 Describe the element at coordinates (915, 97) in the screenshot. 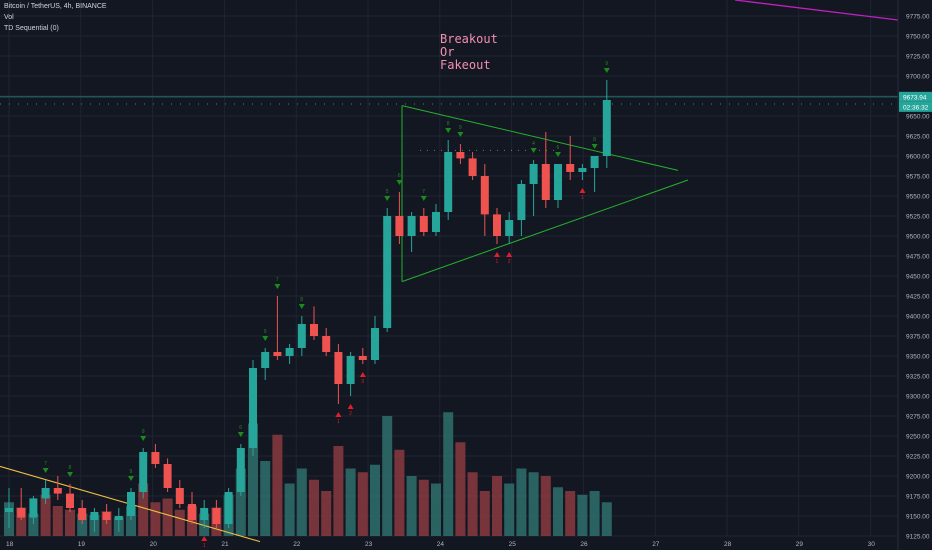

I see `last-price-value: 9673.94` at that location.